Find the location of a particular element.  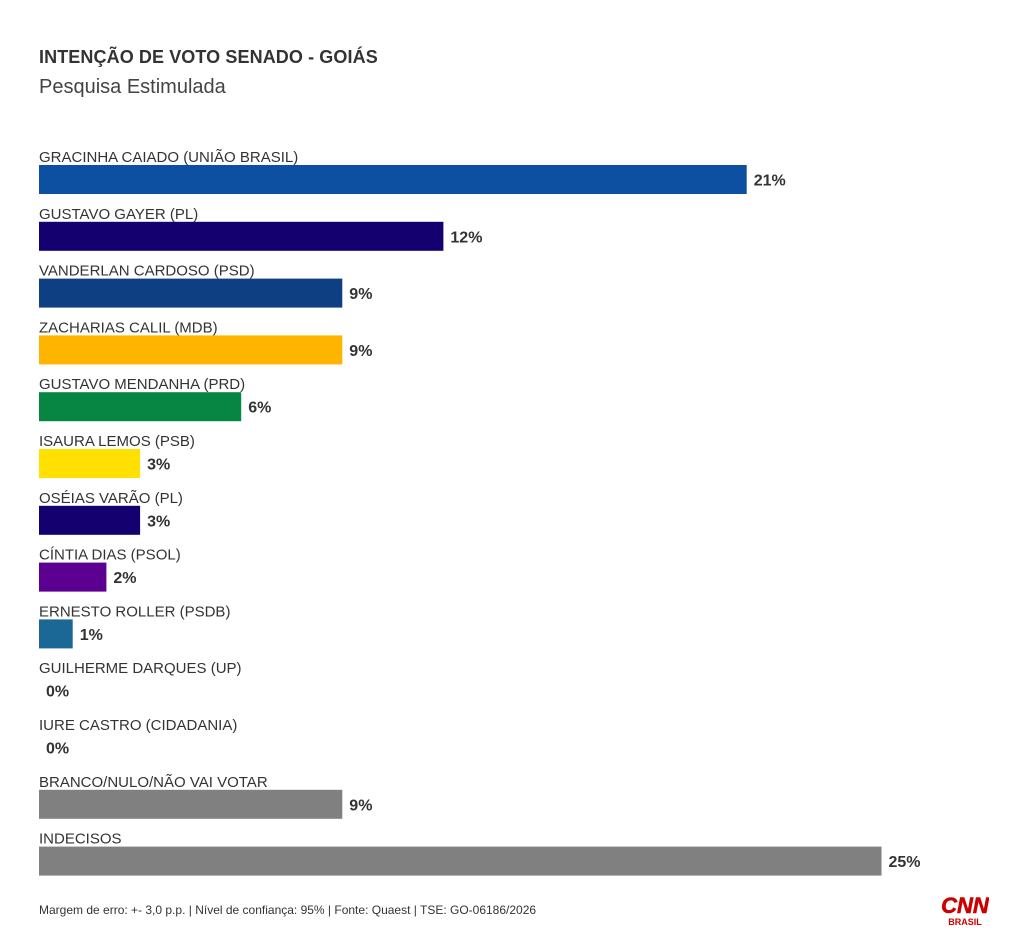

logo-sub: BRASIL is located at coordinates (965, 922).